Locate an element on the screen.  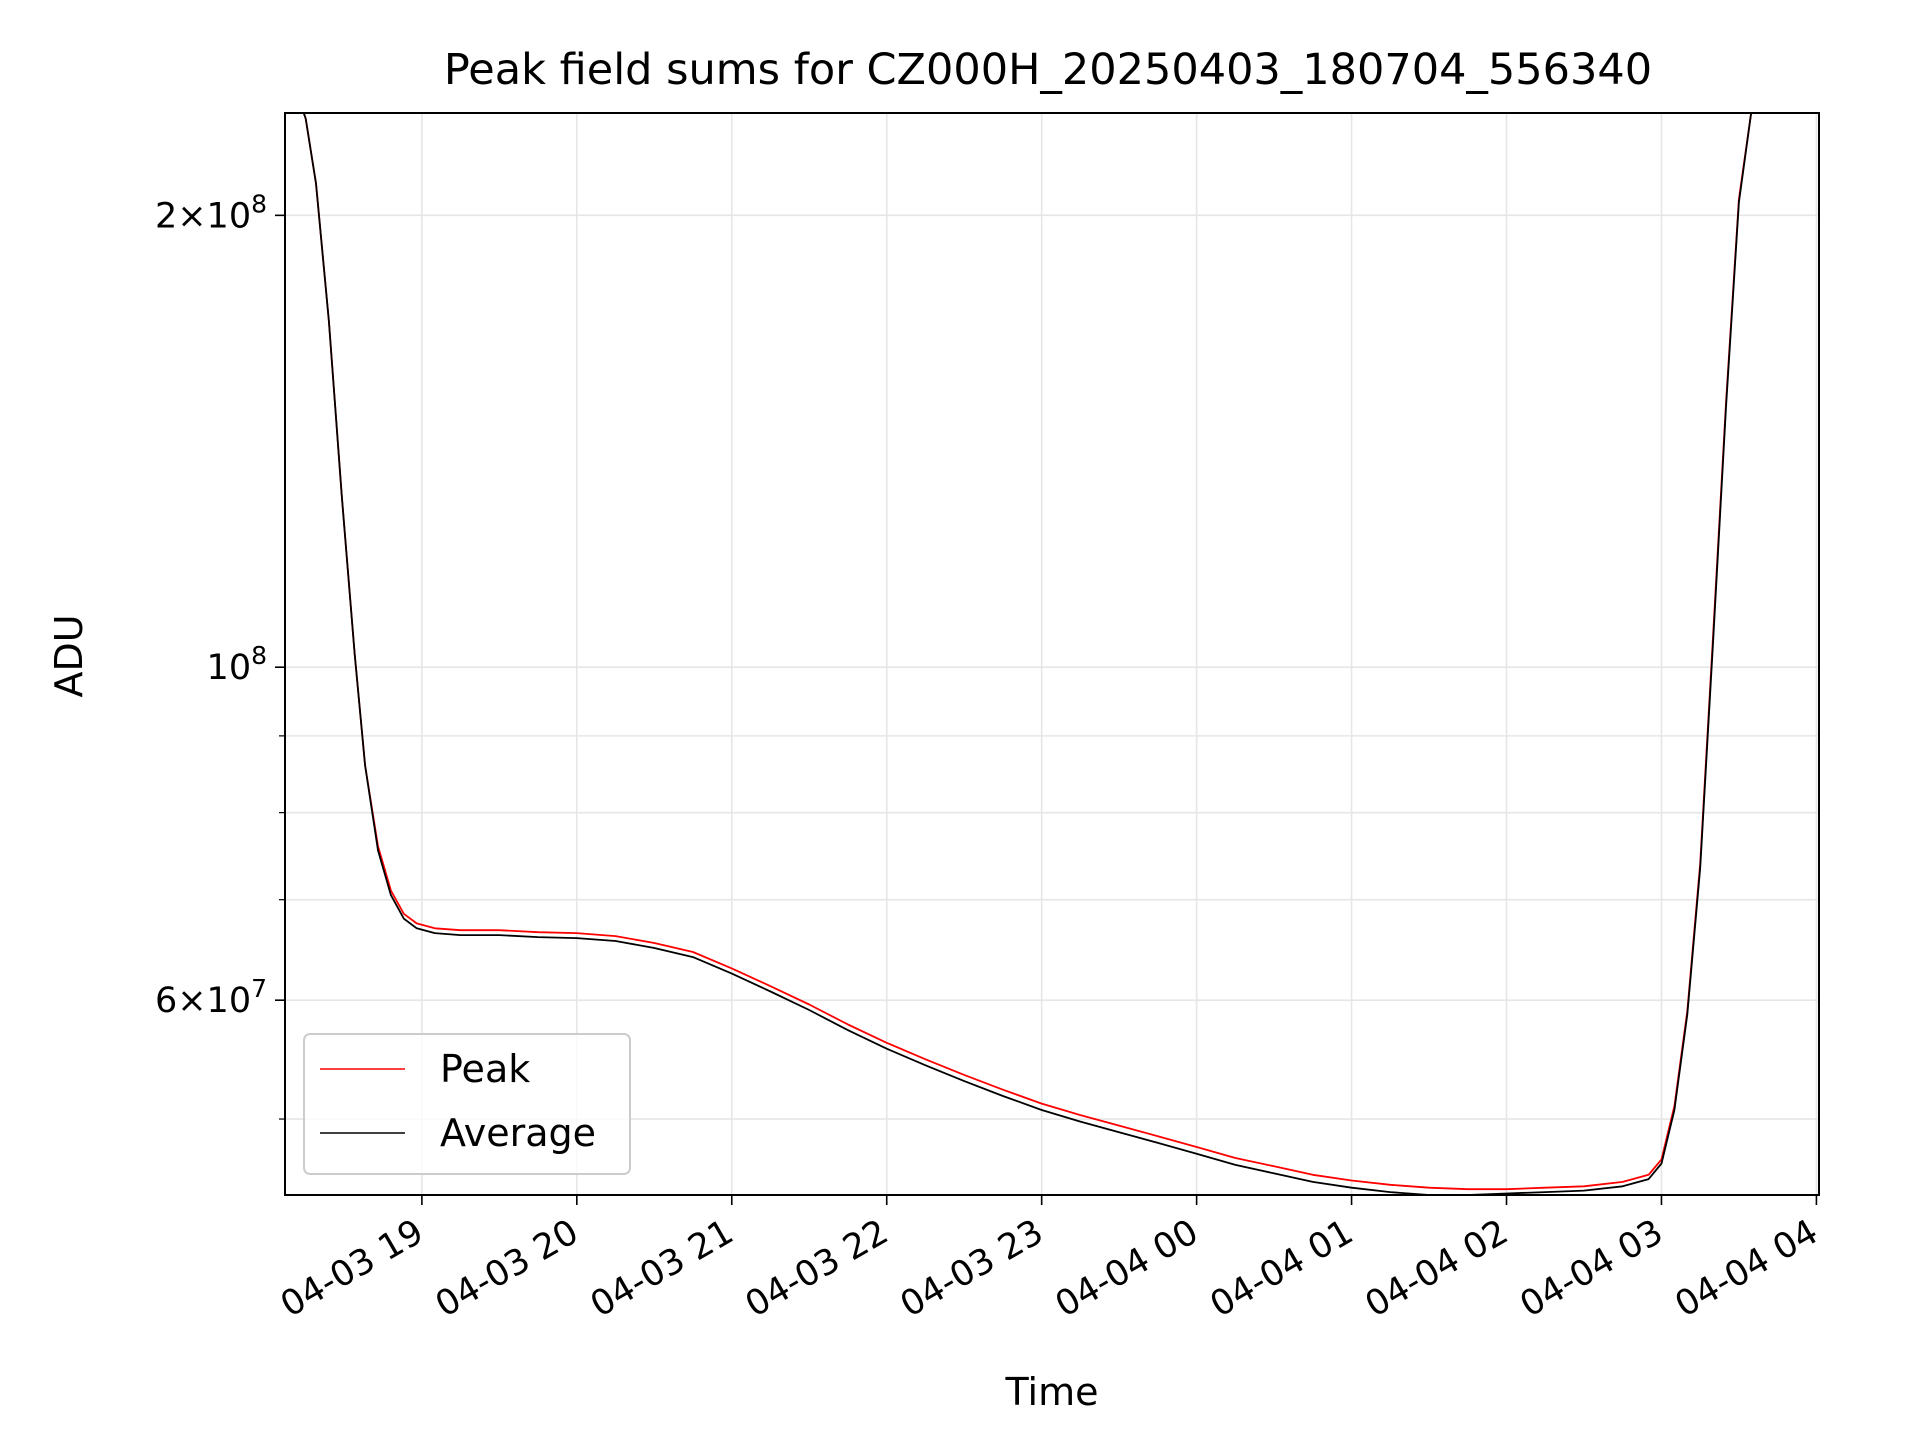
x-tick-label: 04-04 01 is located at coordinates (1282, 1268).